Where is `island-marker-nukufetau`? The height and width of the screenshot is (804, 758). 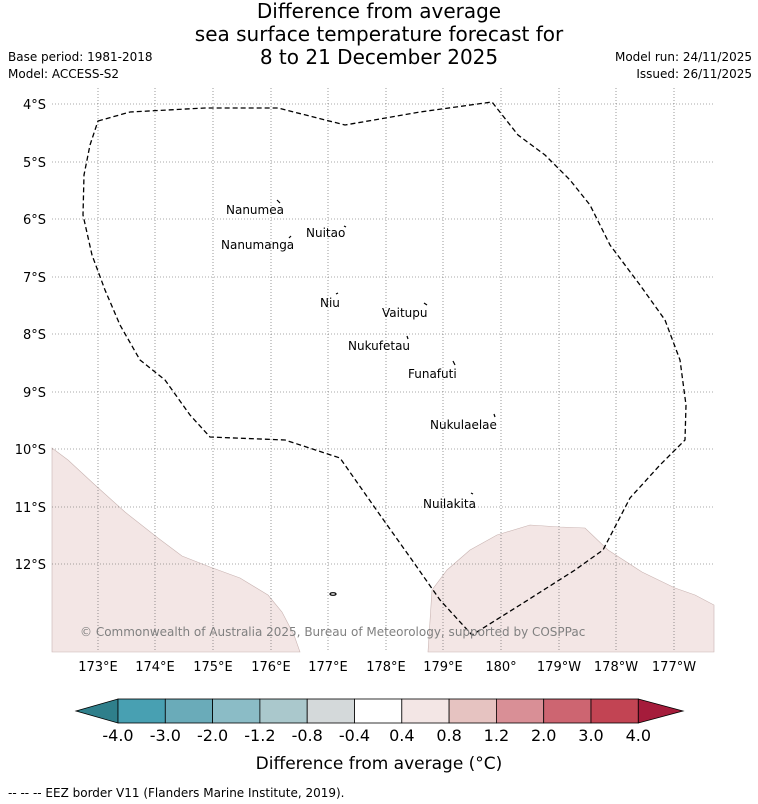 island-marker-nukufetau is located at coordinates (407, 337).